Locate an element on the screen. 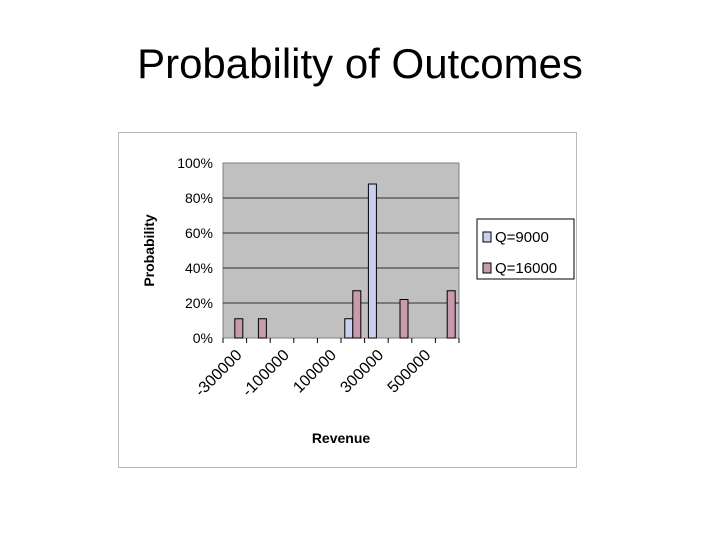 The height and width of the screenshot is (540, 720). y-tick-label: 20% is located at coordinates (199, 303).